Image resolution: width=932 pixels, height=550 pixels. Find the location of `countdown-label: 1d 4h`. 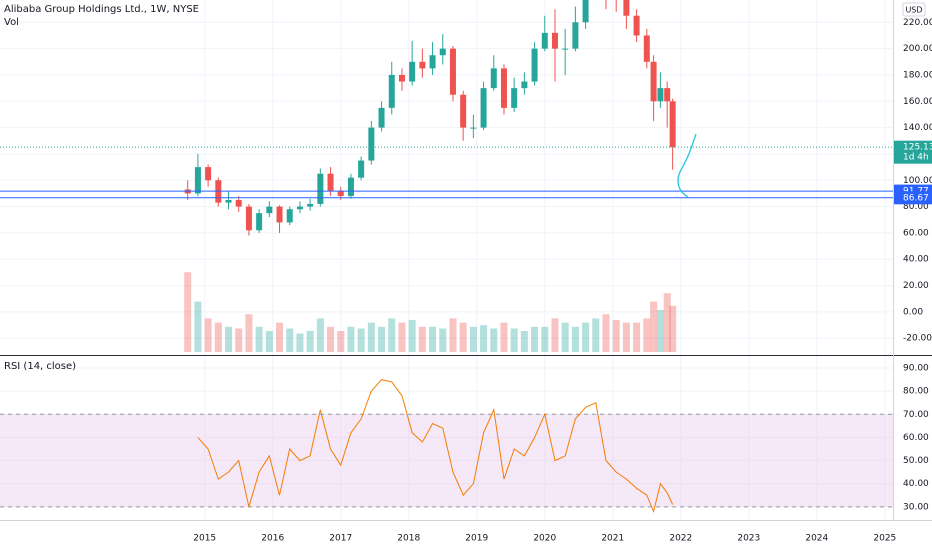

countdown-label: 1d 4h is located at coordinates (916, 158).